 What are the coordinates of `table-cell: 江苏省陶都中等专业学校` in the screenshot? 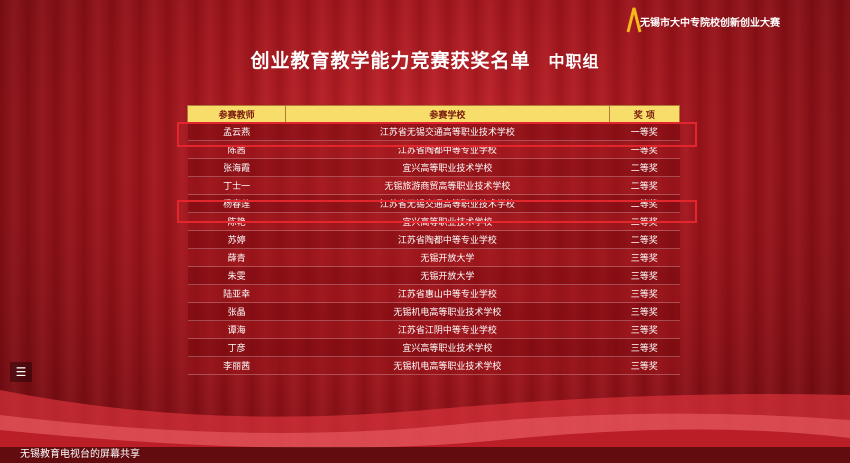 It's located at (447, 239).